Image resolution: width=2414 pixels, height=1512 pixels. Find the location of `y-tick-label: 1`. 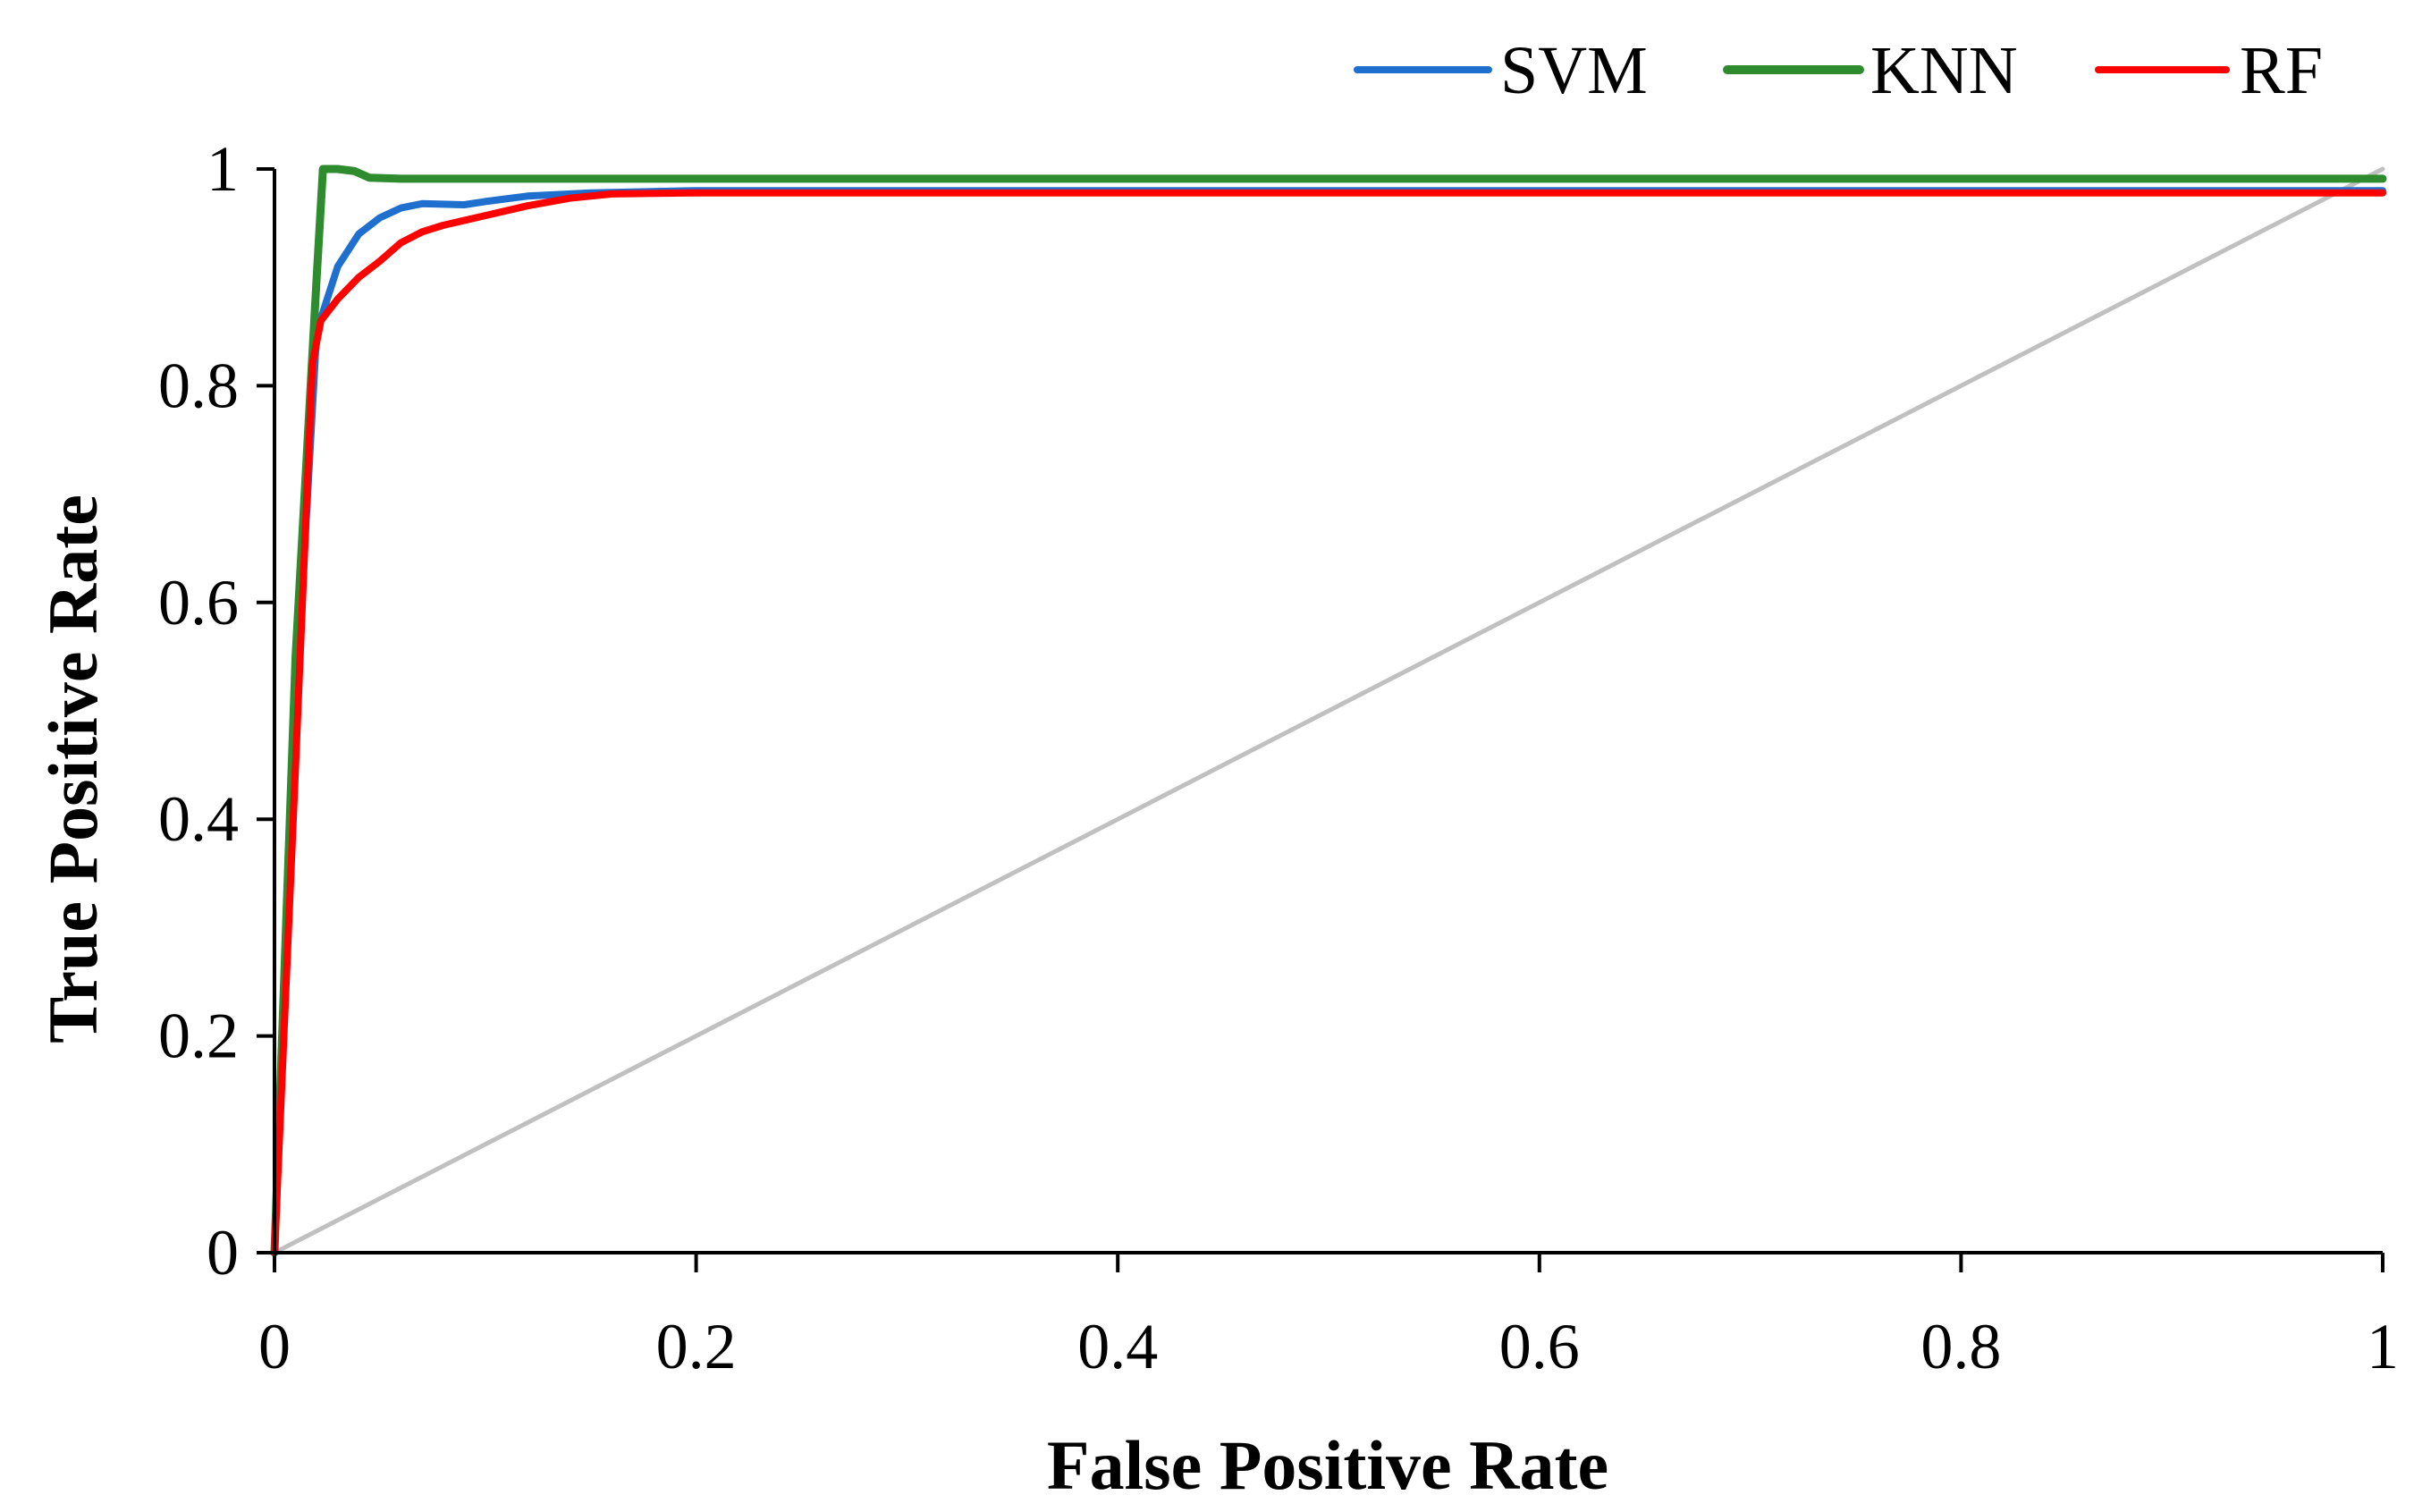

y-tick-label: 1 is located at coordinates (223, 169).